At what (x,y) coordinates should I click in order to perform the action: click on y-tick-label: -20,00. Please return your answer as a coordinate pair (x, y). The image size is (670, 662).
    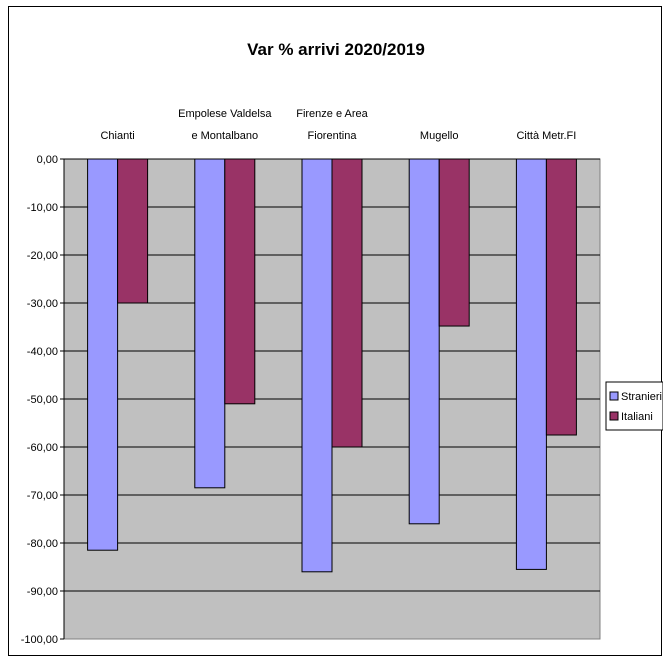
    Looking at the image, I should click on (42, 256).